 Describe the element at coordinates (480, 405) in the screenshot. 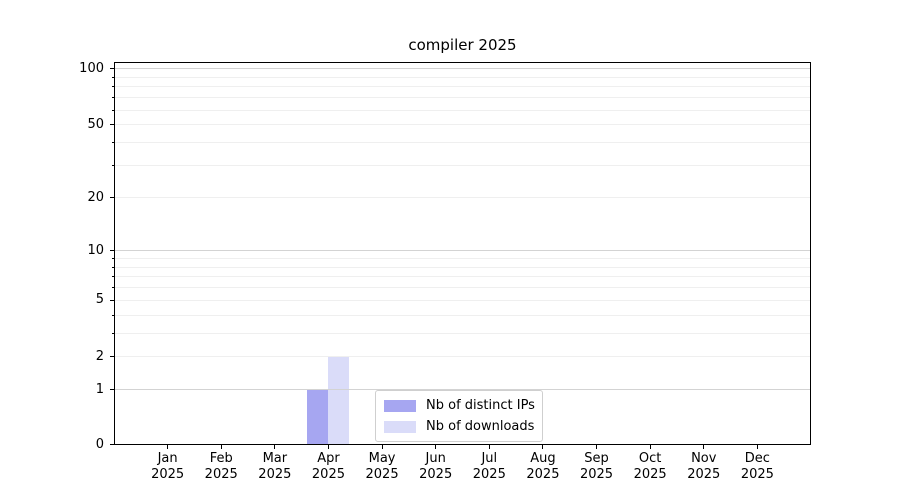

I see `legend-label: Nb of distinct IPs` at that location.